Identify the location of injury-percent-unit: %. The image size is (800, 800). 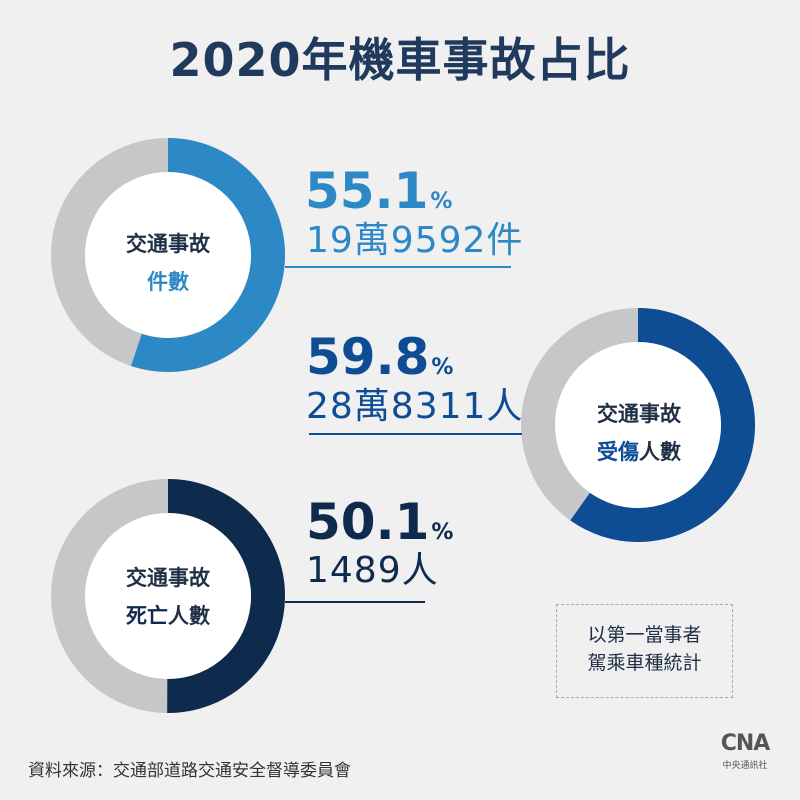
(442, 367).